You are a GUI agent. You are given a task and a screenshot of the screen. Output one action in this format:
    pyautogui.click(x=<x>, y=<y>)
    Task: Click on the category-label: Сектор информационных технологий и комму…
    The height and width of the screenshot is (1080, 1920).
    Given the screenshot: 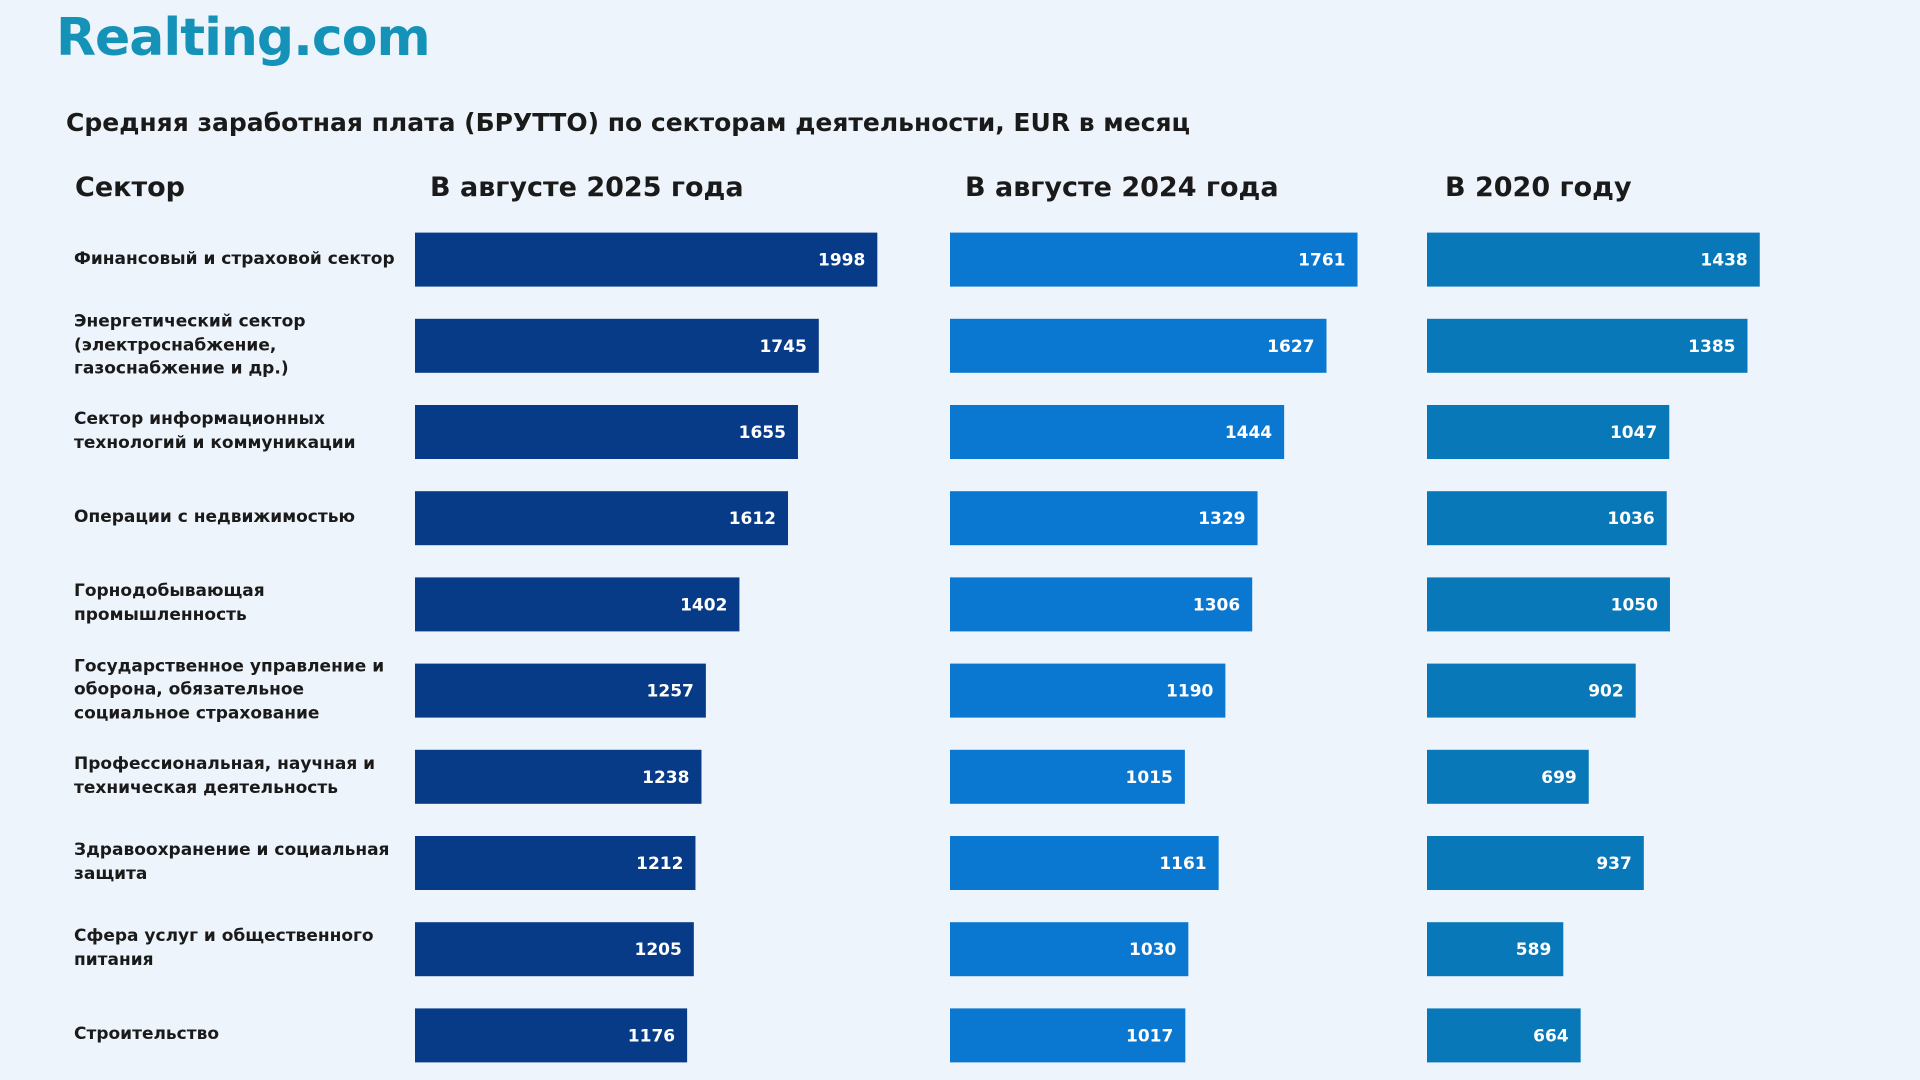 What is the action you would take?
    pyautogui.click(x=215, y=431)
    